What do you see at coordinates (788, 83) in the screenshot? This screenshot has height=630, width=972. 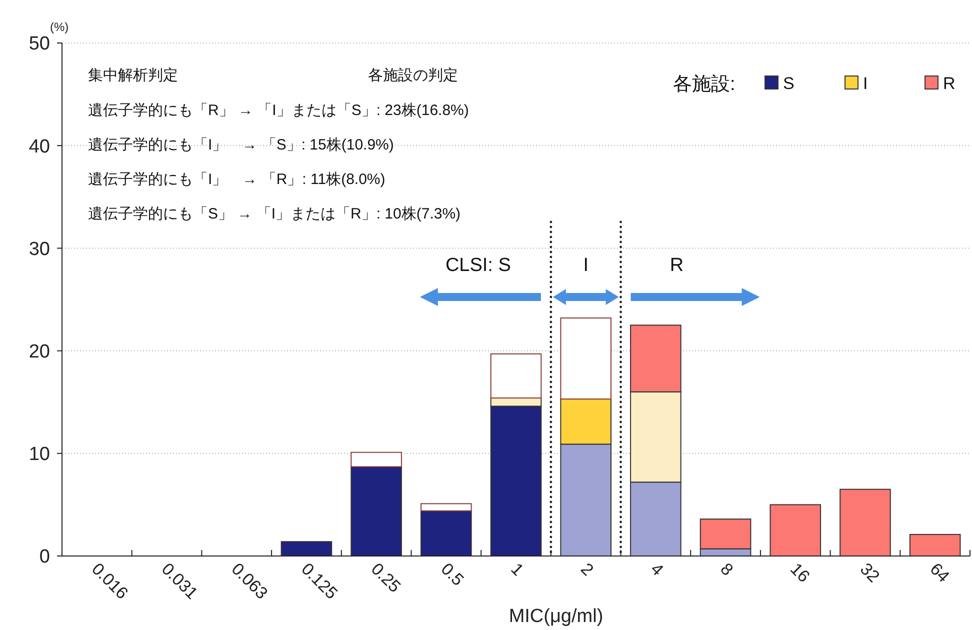 I see `legend-label: S` at bounding box center [788, 83].